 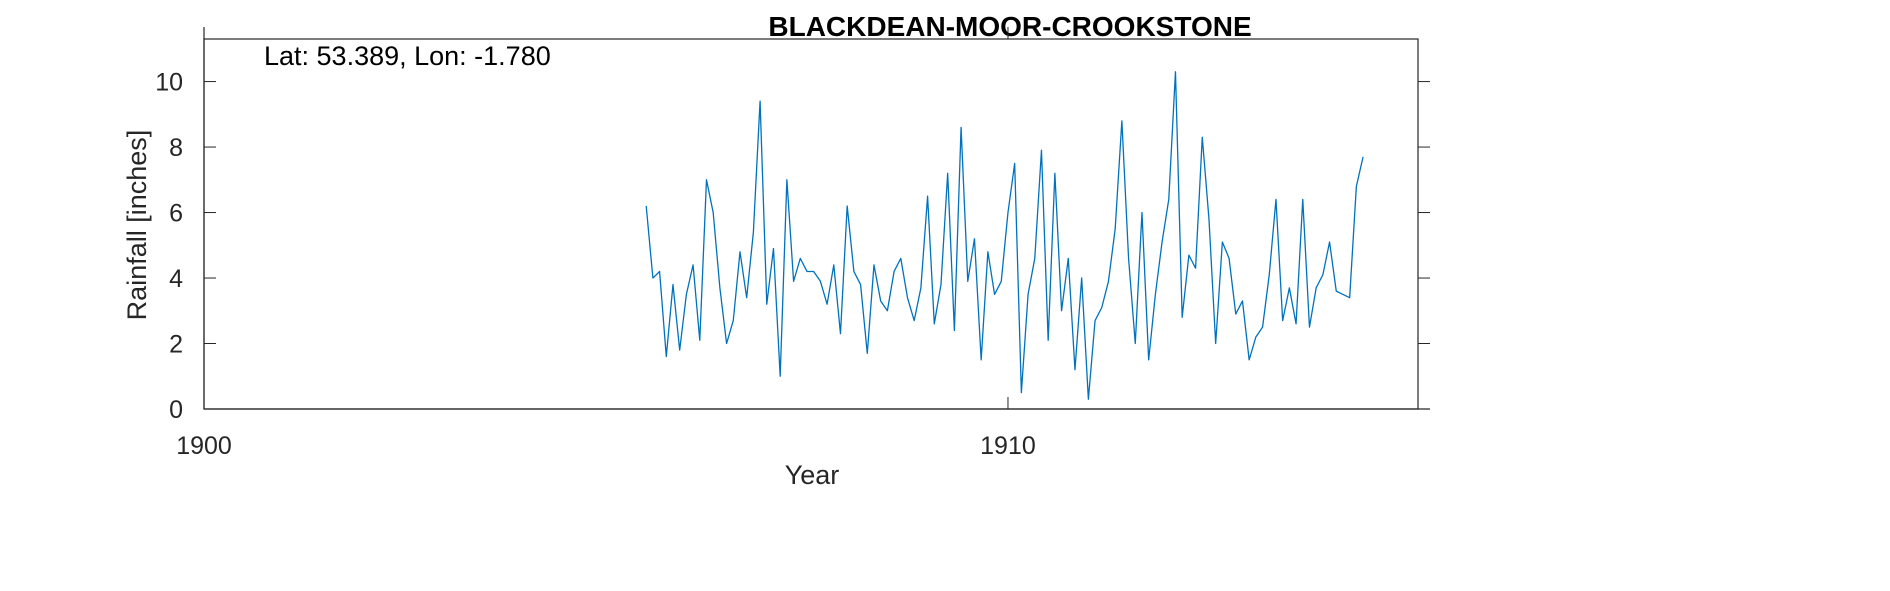 I want to click on y-tick-label: 10, so click(x=169, y=83).